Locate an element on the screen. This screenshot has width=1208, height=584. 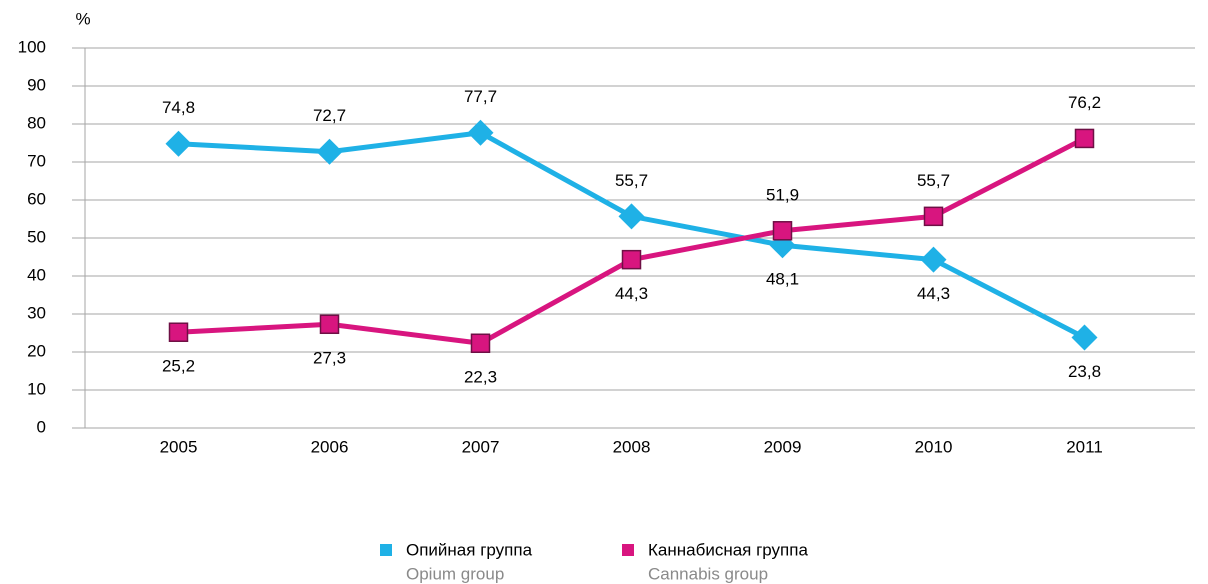
y-tick-label: 100 is located at coordinates (32, 46).